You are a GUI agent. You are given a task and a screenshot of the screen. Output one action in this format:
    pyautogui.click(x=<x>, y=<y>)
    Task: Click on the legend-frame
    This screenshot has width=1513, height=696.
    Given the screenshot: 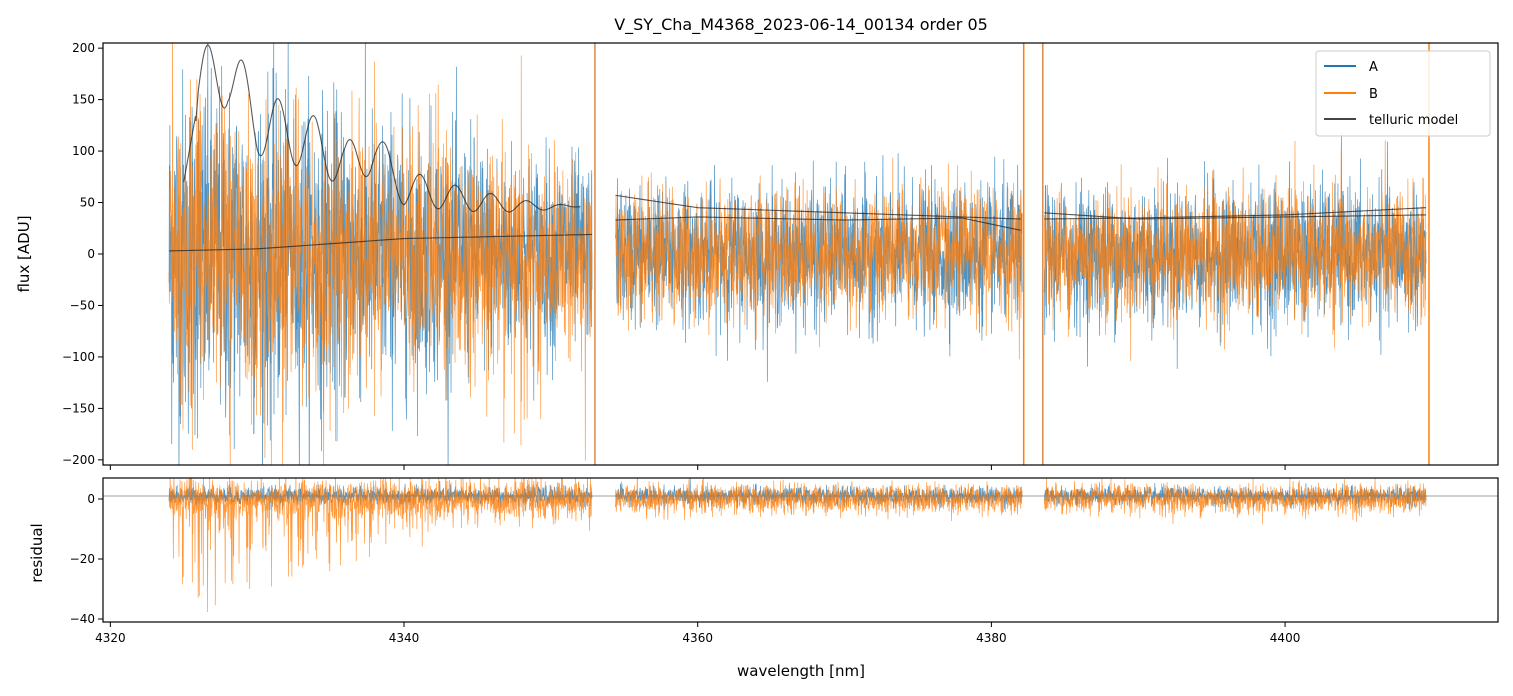 What is the action you would take?
    pyautogui.click(x=1403, y=93)
    